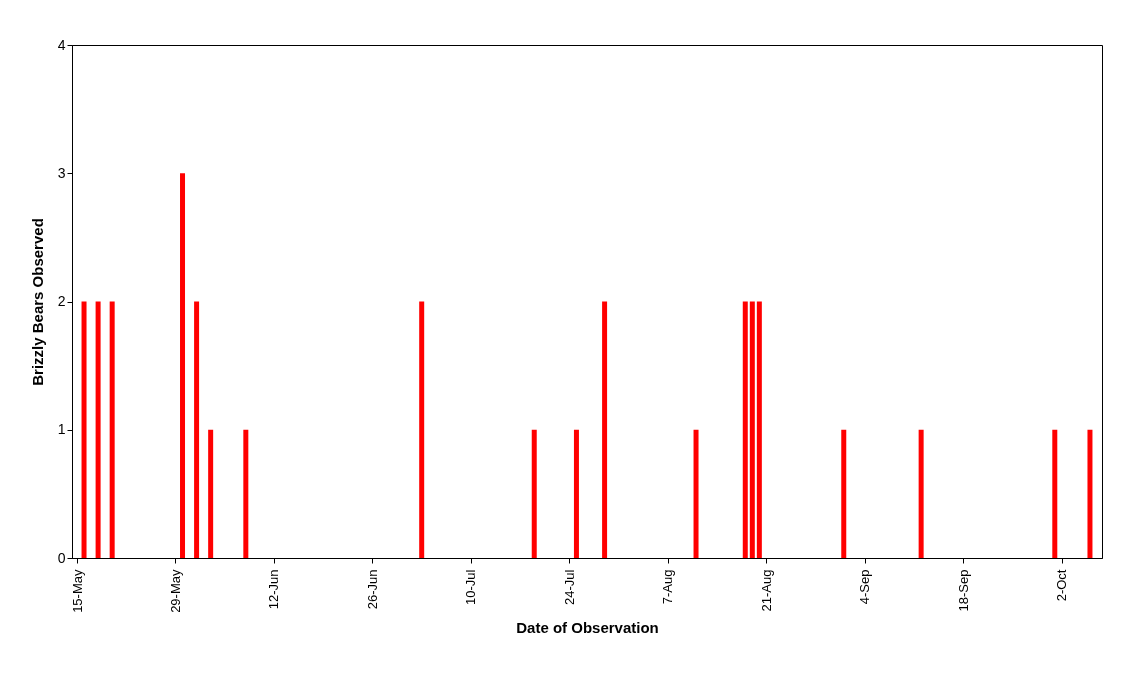 Image resolution: width=1135 pixels, height=679 pixels. Describe the element at coordinates (61, 301) in the screenshot. I see `y-tick-label: 2` at that location.